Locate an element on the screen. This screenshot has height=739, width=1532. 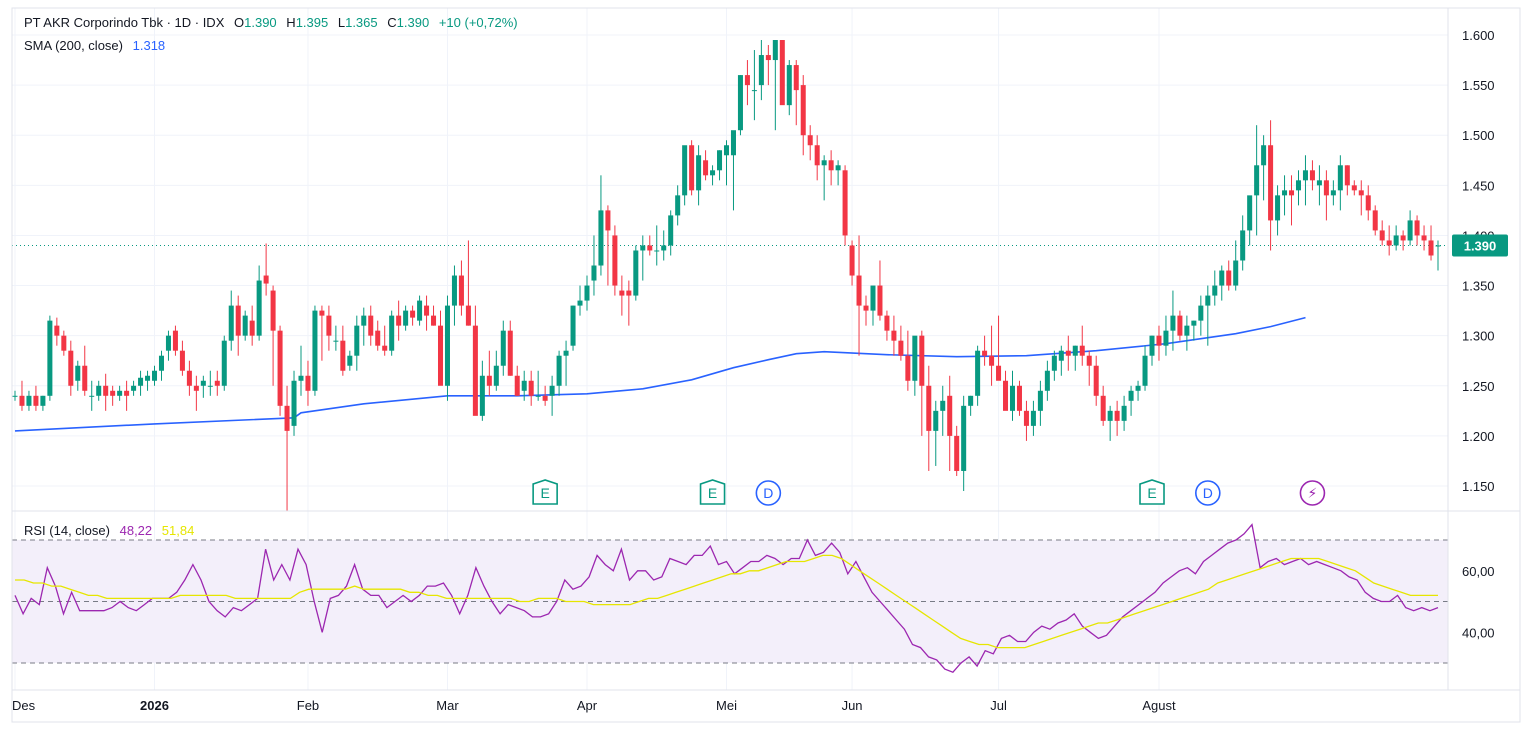
price-tick-label: 1.200 is located at coordinates (1478, 436).